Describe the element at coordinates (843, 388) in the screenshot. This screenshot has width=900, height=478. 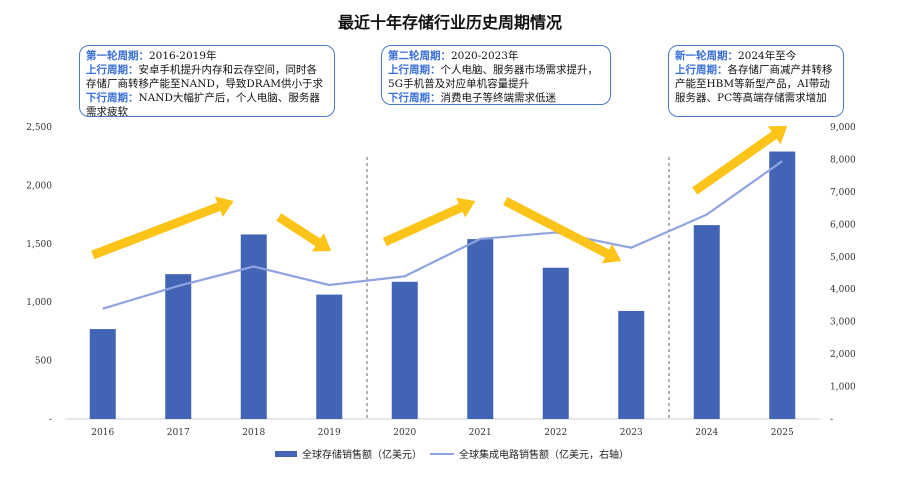
I see `right-axis-tick-label: 1,000` at that location.